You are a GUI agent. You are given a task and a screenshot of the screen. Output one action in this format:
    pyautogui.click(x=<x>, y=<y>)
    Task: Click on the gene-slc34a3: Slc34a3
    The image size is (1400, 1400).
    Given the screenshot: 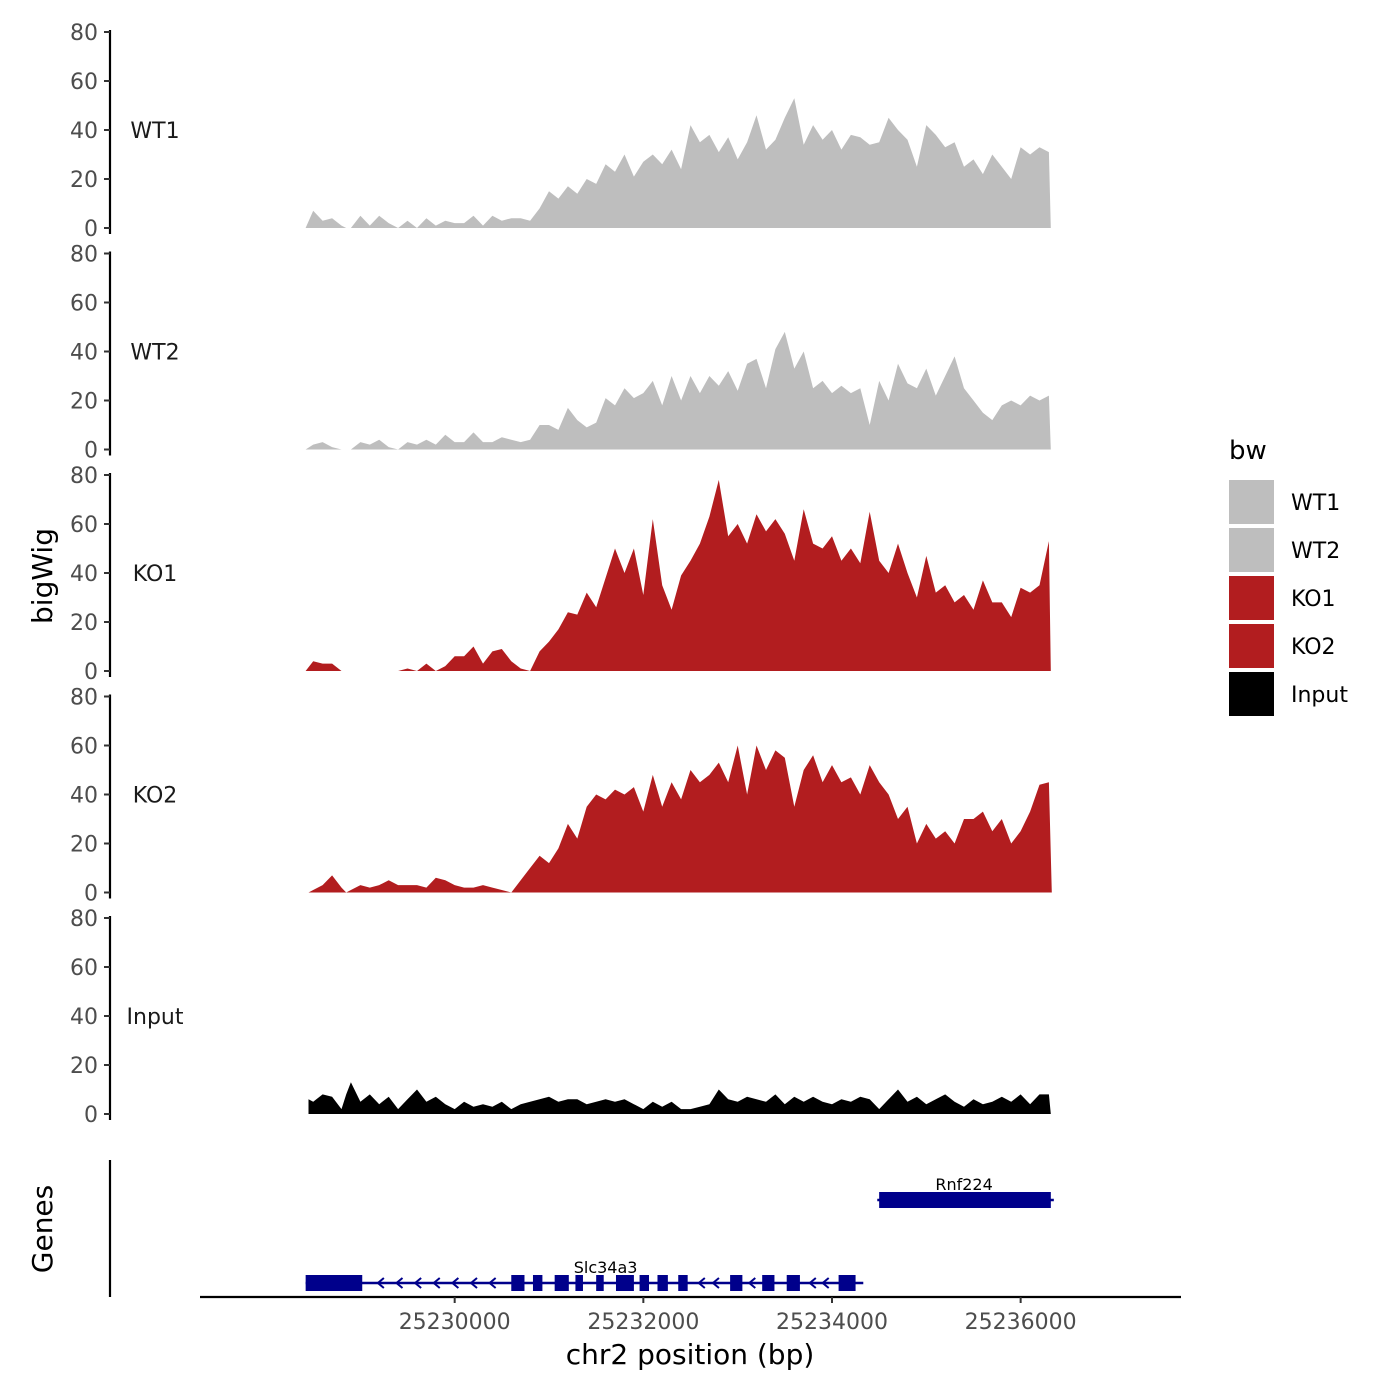 What is the action you would take?
    pyautogui.click(x=584, y=1274)
    